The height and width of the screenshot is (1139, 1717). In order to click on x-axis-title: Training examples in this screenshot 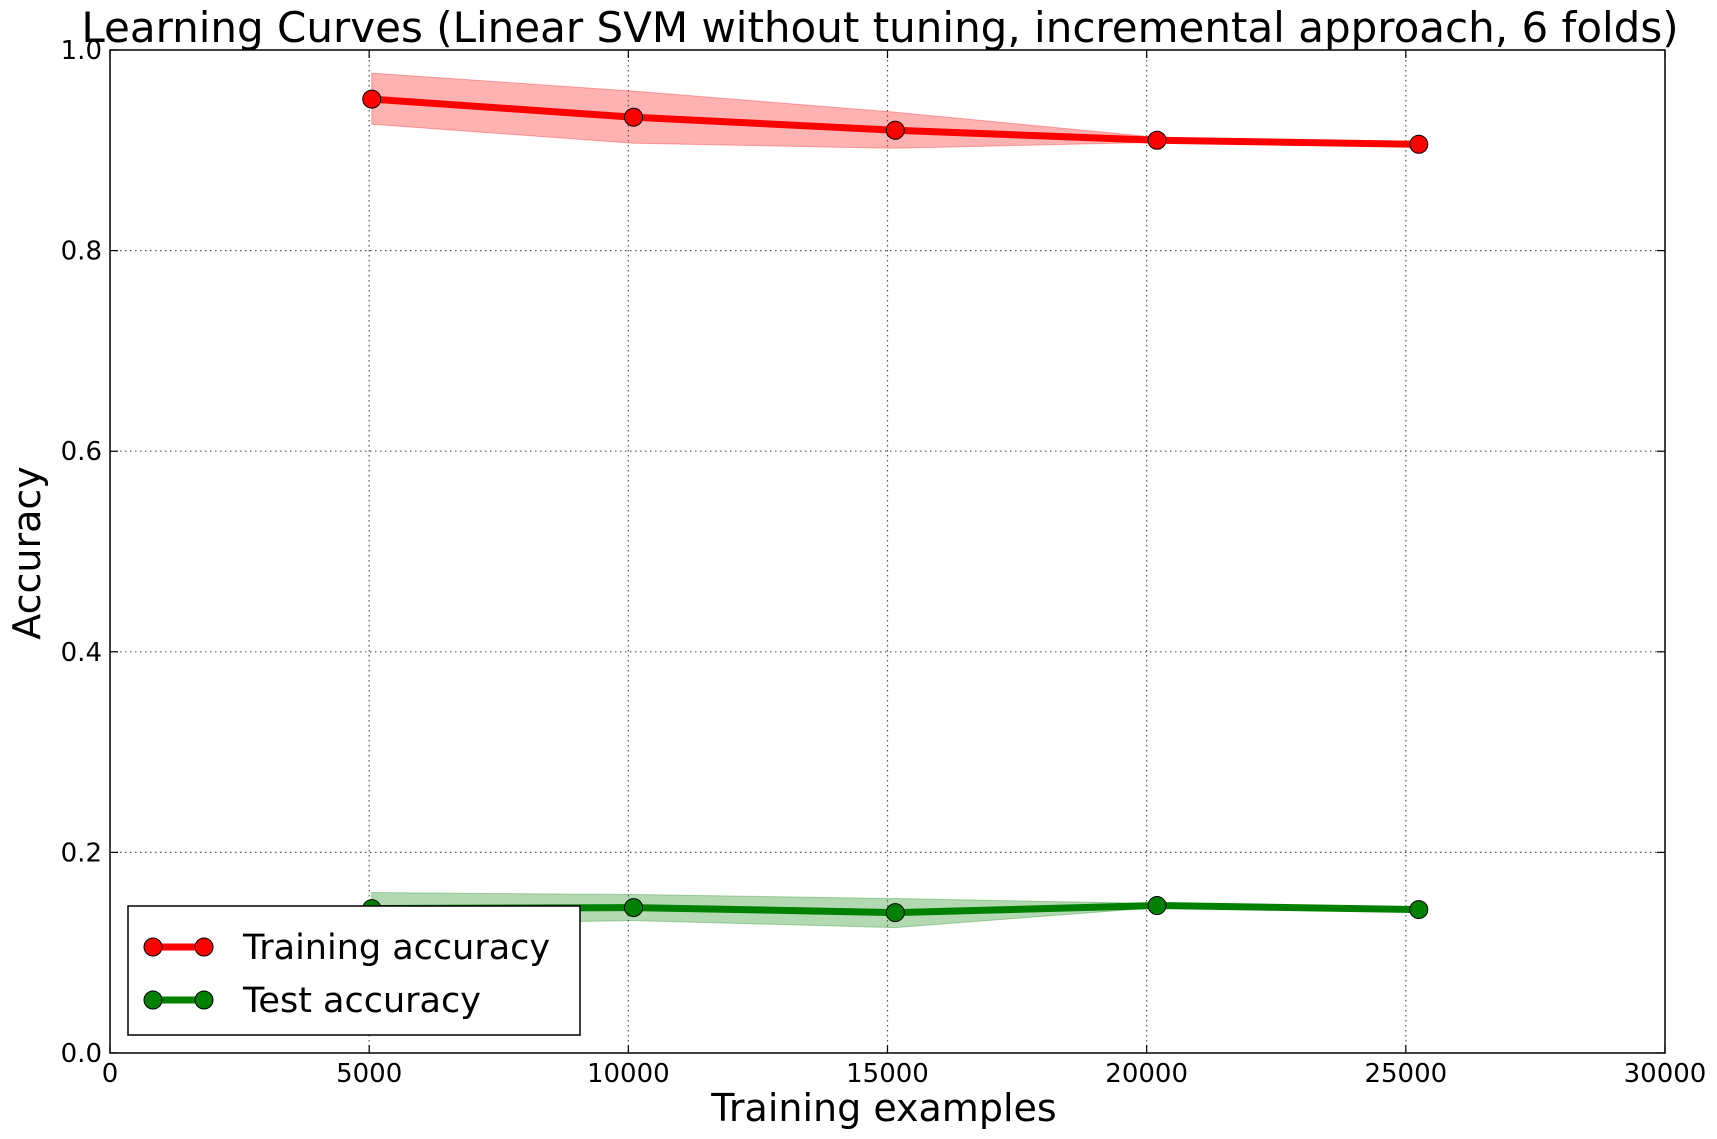, I will do `click(883, 1108)`.